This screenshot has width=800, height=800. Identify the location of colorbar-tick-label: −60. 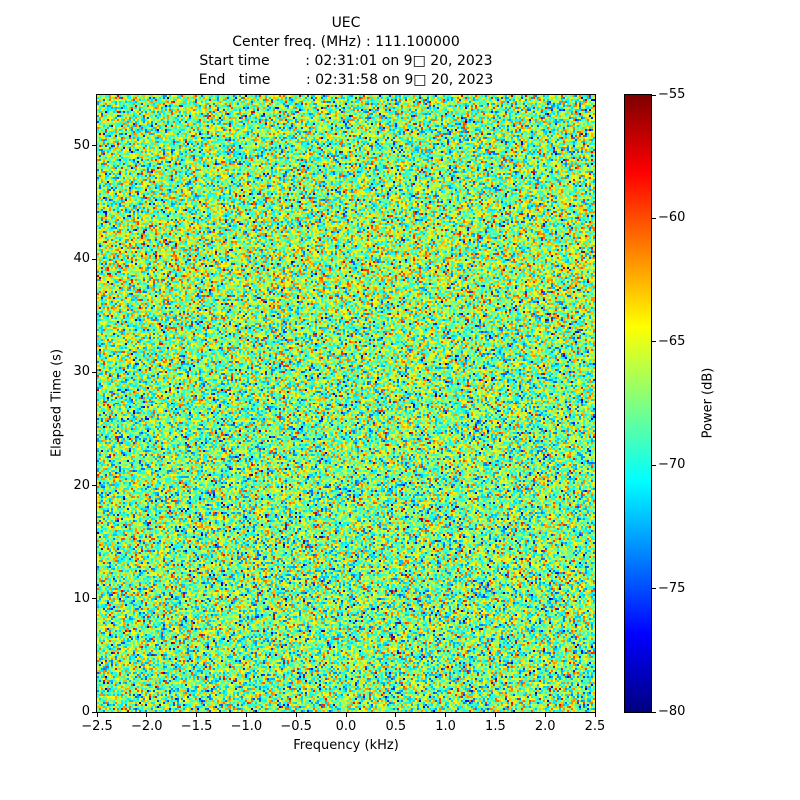
(672, 218).